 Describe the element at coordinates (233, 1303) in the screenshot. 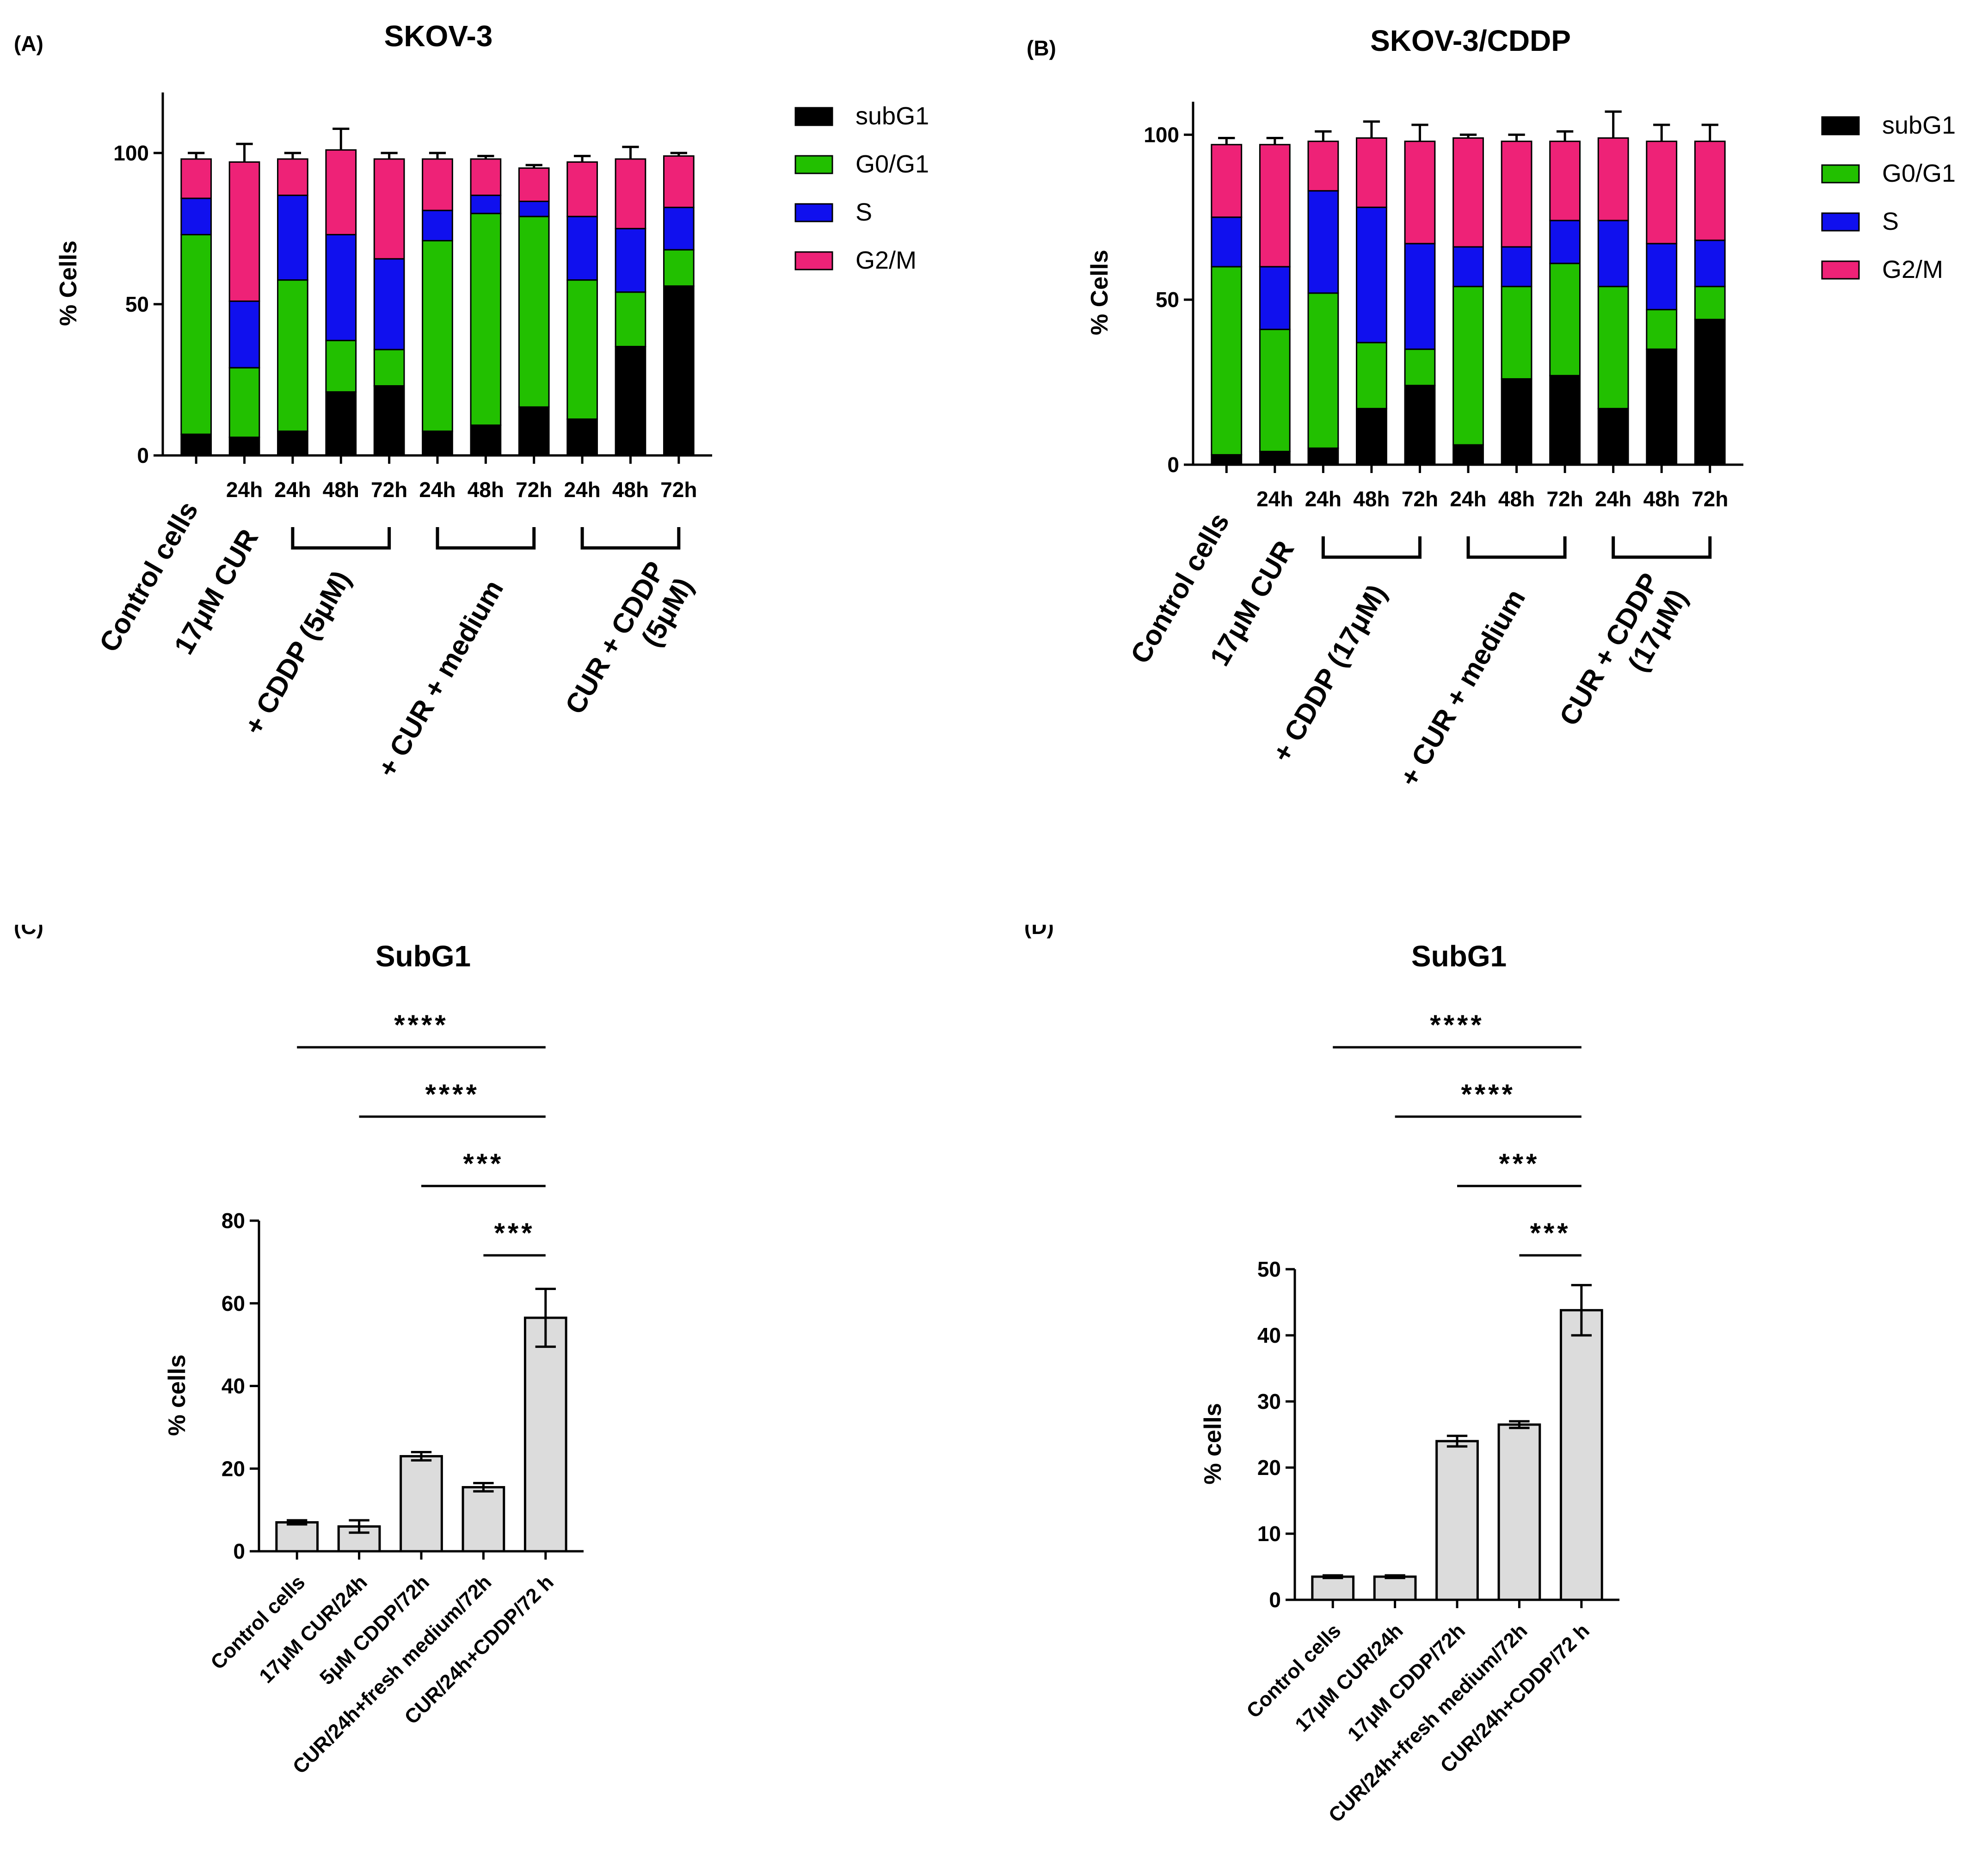

I see `y-tick-label: 60` at that location.